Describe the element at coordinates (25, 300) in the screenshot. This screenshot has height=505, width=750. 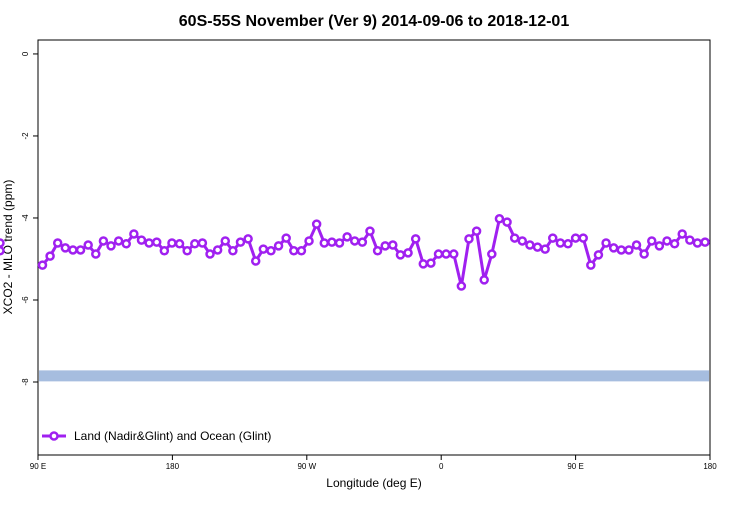
I see `y-tick-label: -6` at that location.